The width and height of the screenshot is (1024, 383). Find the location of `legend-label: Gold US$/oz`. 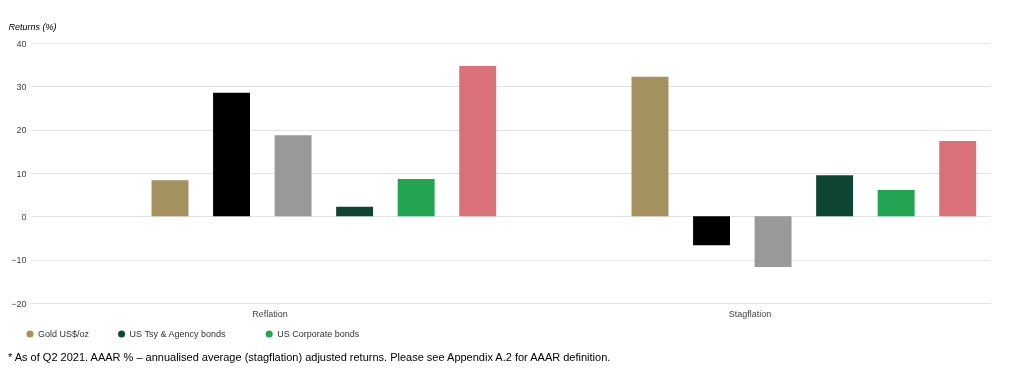

legend-label: Gold US$/oz is located at coordinates (64, 334).